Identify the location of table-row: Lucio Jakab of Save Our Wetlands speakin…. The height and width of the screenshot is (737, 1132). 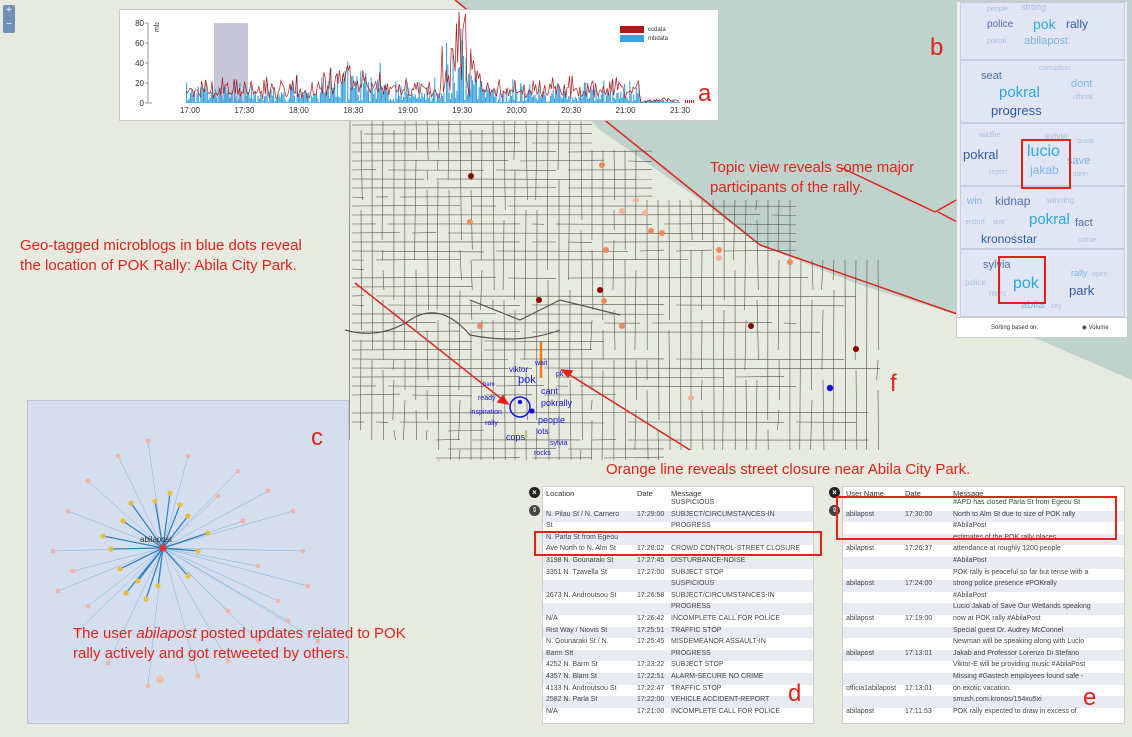
(983, 609).